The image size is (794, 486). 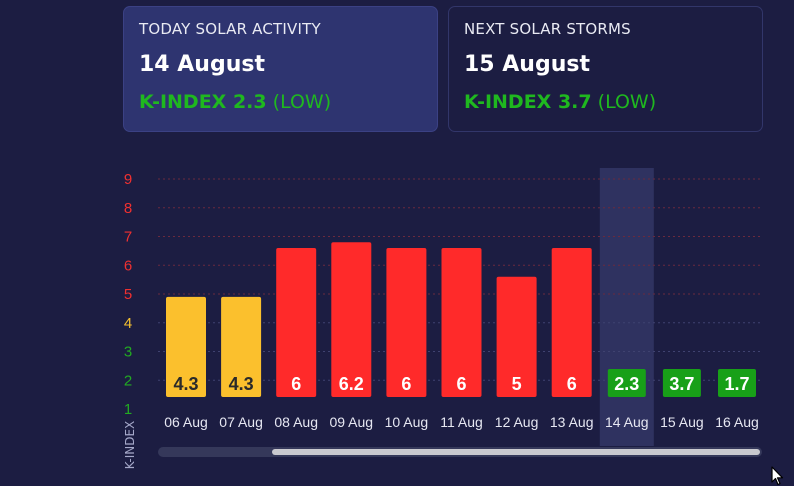 What do you see at coordinates (351, 319) in the screenshot?
I see `bar-09-aug` at bounding box center [351, 319].